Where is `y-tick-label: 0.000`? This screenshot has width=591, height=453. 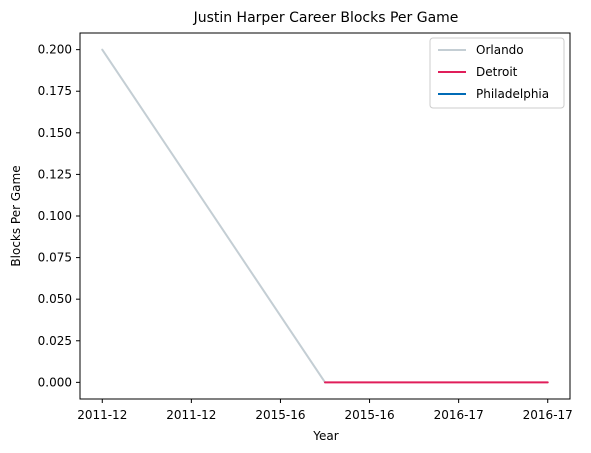
y-tick-label: 0.000 is located at coordinates (55, 382).